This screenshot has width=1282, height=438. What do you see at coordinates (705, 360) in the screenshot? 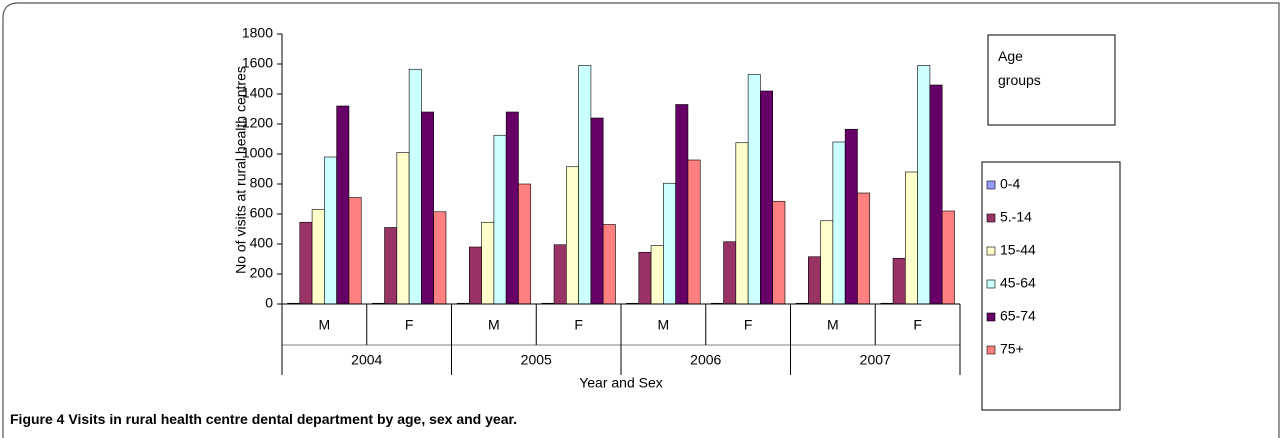
I see `x-group-label: 2006` at bounding box center [705, 360].